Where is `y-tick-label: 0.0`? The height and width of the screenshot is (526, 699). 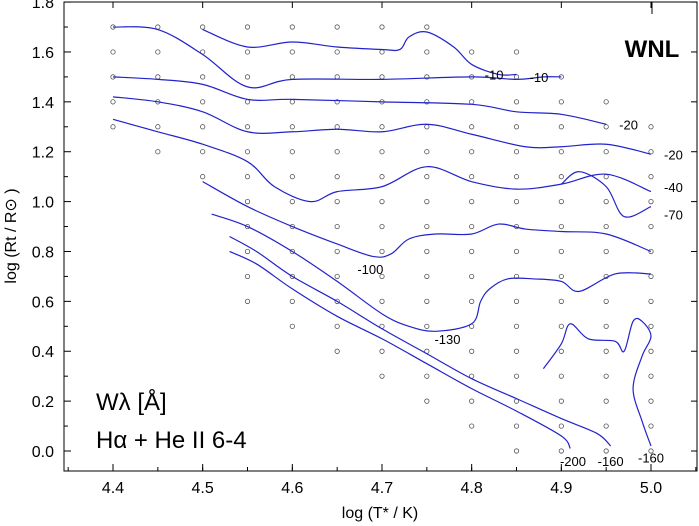 y-tick-label: 0.0 is located at coordinates (43, 452).